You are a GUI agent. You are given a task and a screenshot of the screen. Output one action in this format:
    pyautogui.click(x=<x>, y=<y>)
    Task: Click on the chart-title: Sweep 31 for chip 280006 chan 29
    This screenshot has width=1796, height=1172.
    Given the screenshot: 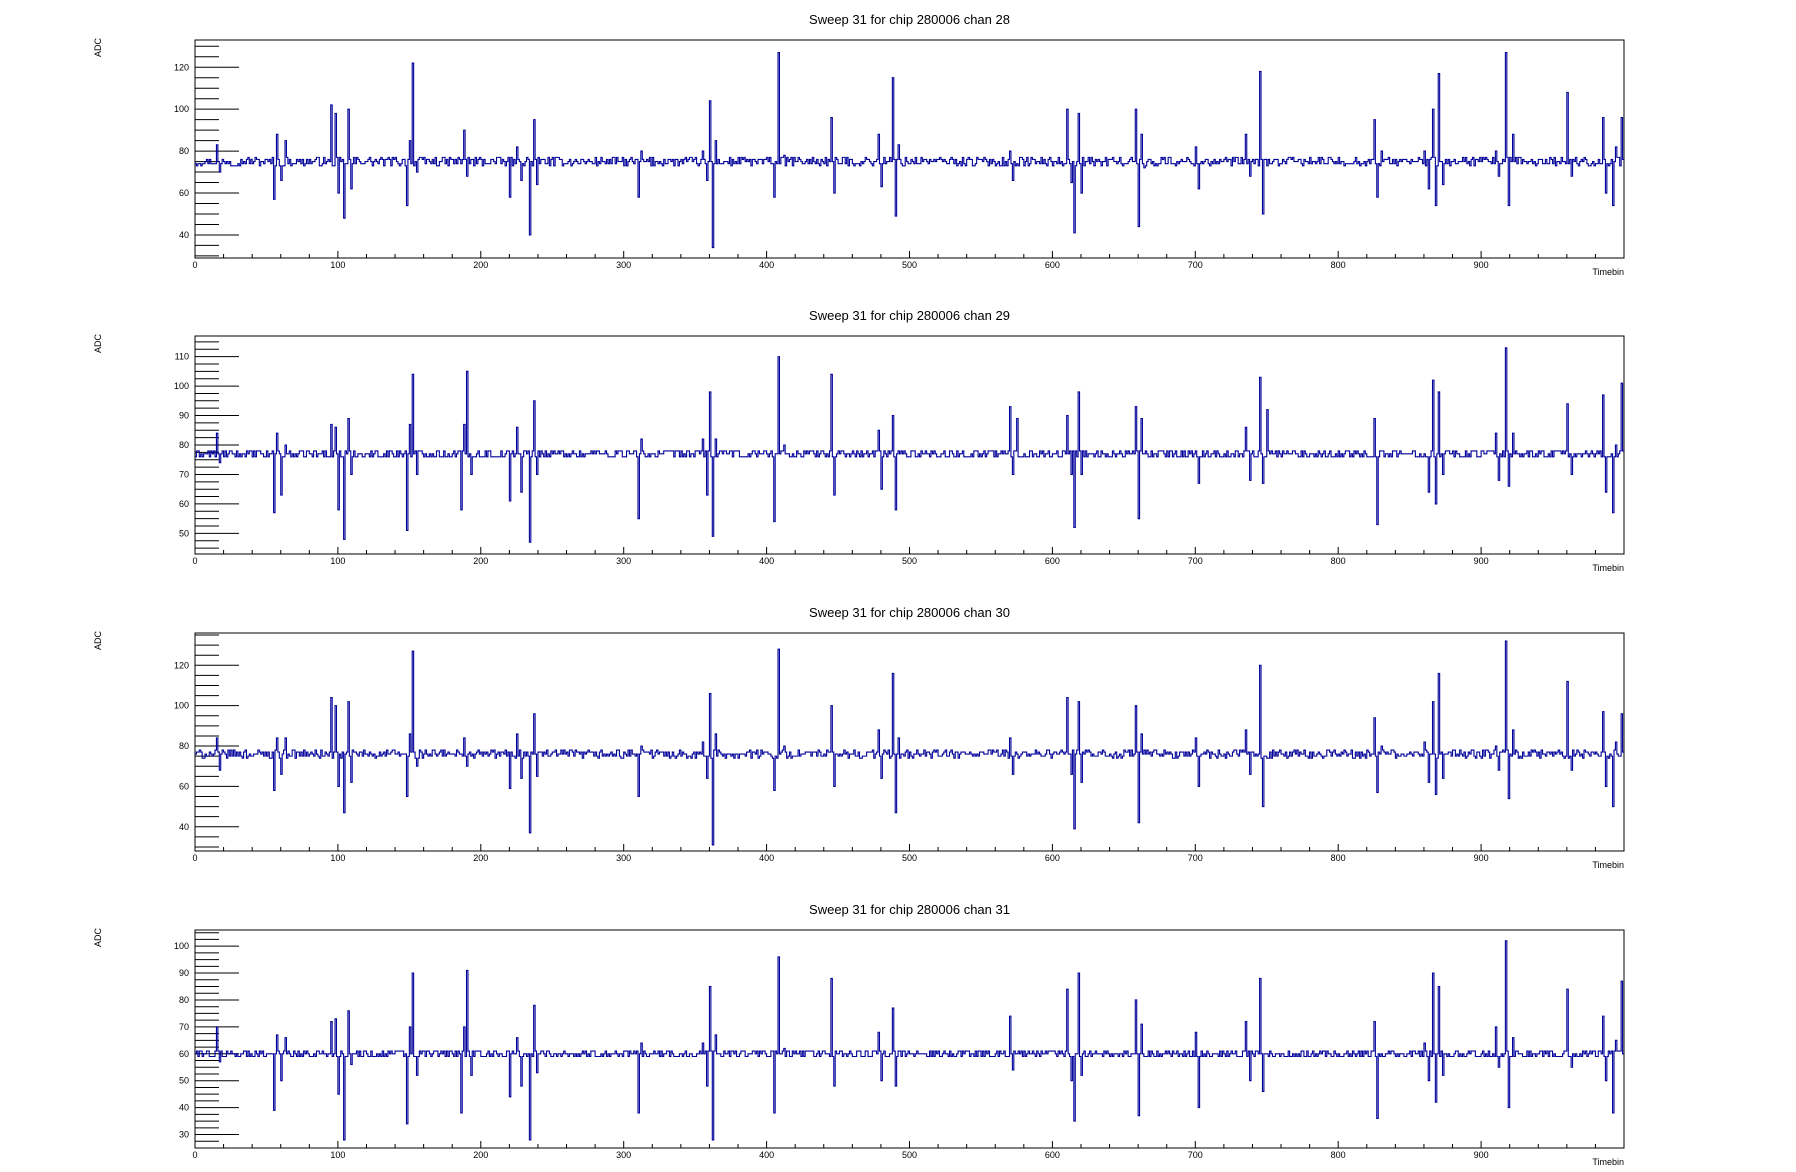 What is the action you would take?
    pyautogui.click(x=909, y=315)
    